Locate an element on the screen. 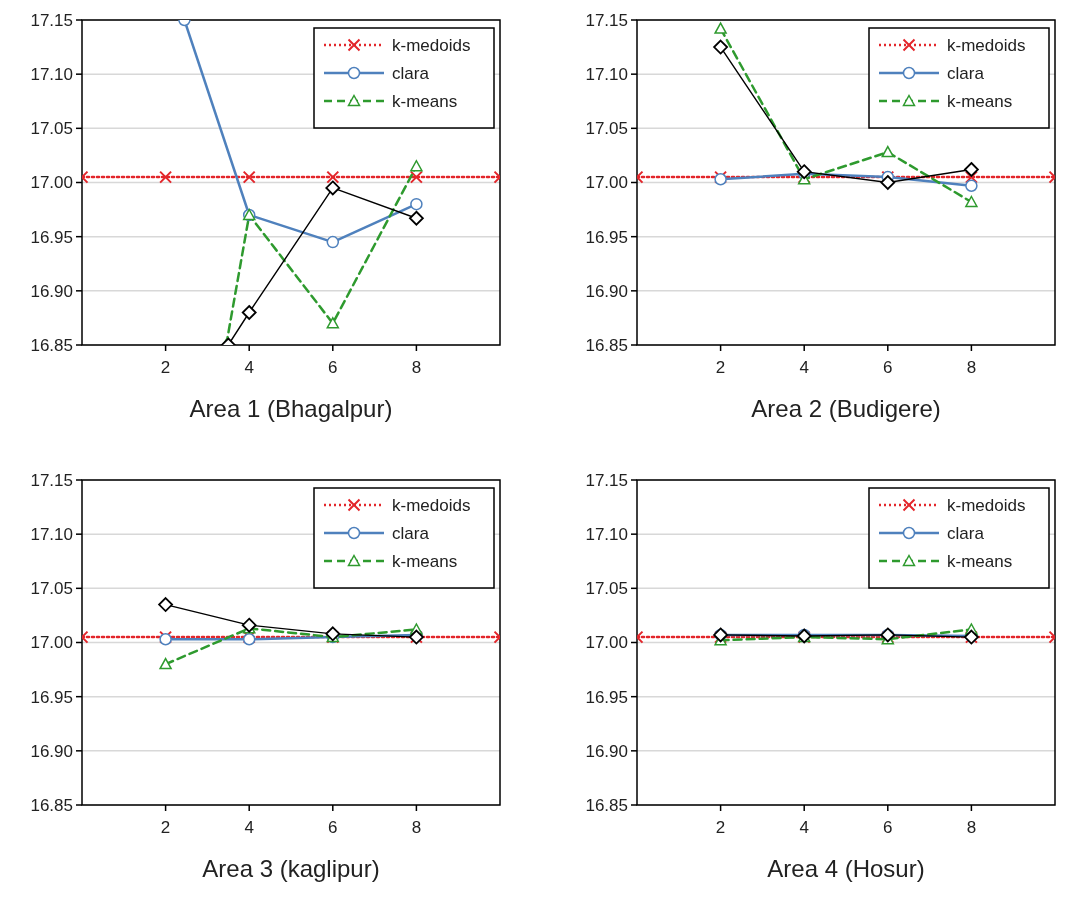 This screenshot has height=917, width=1069. x-axis-title: Area 4 (Hosur) is located at coordinates (846, 868).